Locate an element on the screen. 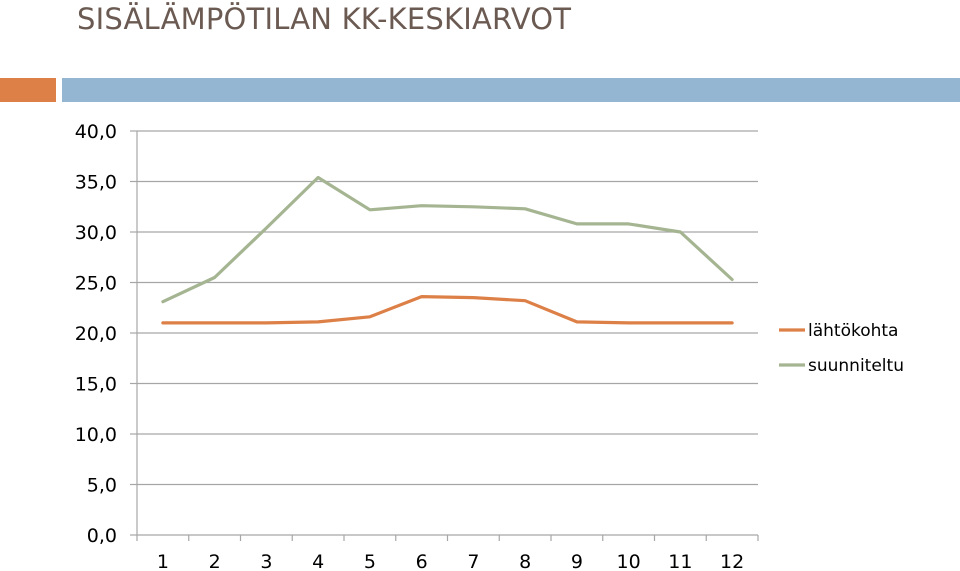  y-tick-label: 0,0 is located at coordinates (102, 536).